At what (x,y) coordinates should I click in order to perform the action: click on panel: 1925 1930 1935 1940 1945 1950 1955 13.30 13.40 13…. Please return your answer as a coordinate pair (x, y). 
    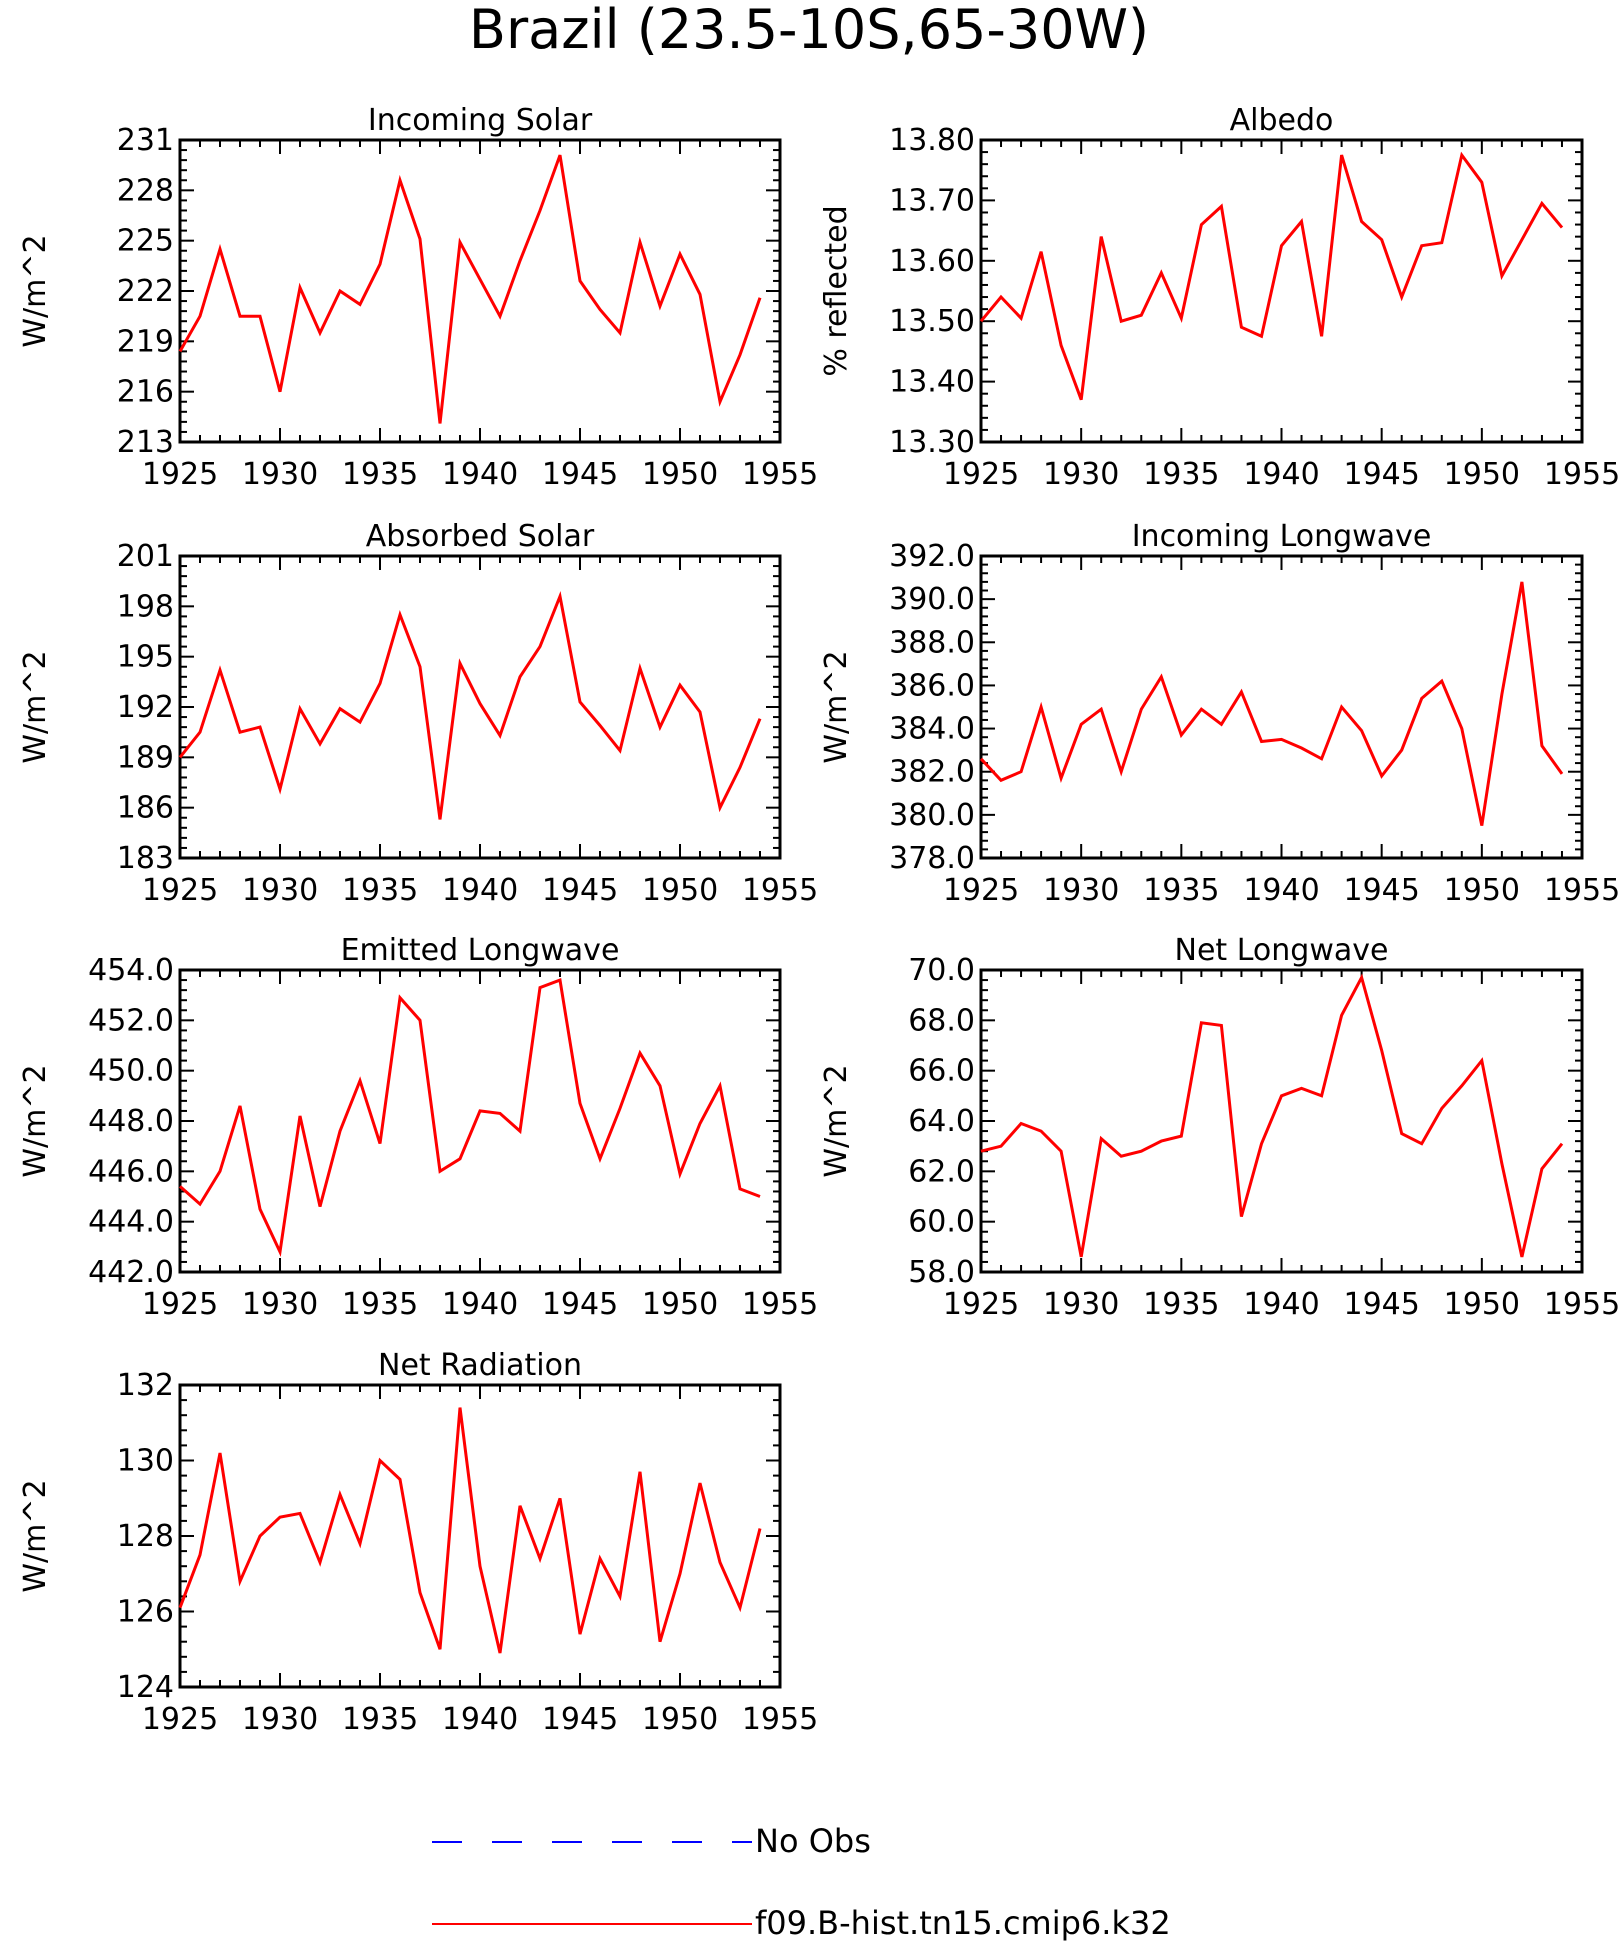
    Looking at the image, I should click on (1219, 297).